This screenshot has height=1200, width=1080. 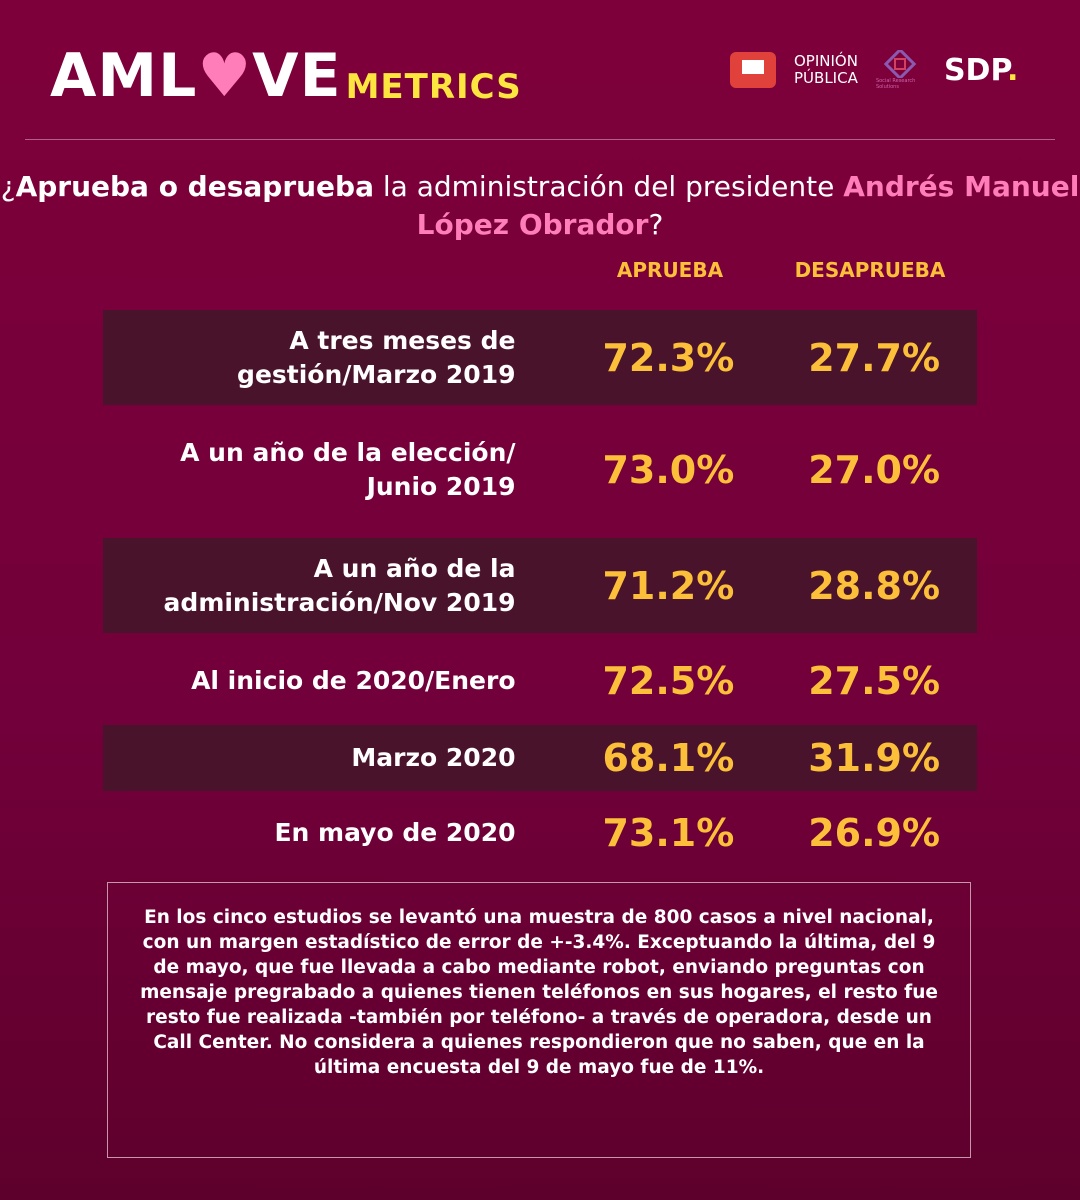 I want to click on heart-icon: ♥, so click(x=225, y=76).